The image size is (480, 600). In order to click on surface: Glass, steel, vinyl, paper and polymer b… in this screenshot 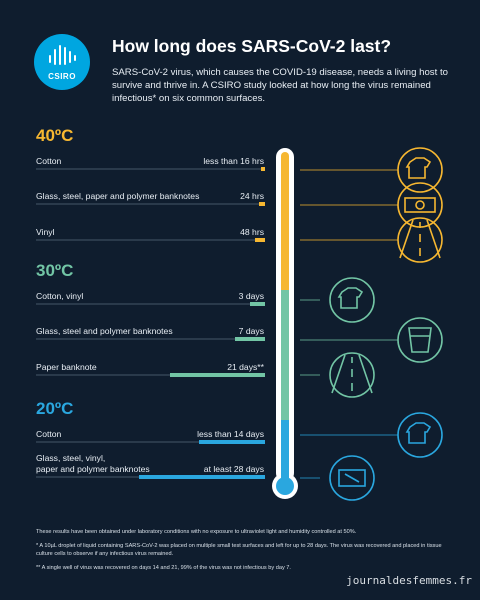, I will do `click(93, 463)`.